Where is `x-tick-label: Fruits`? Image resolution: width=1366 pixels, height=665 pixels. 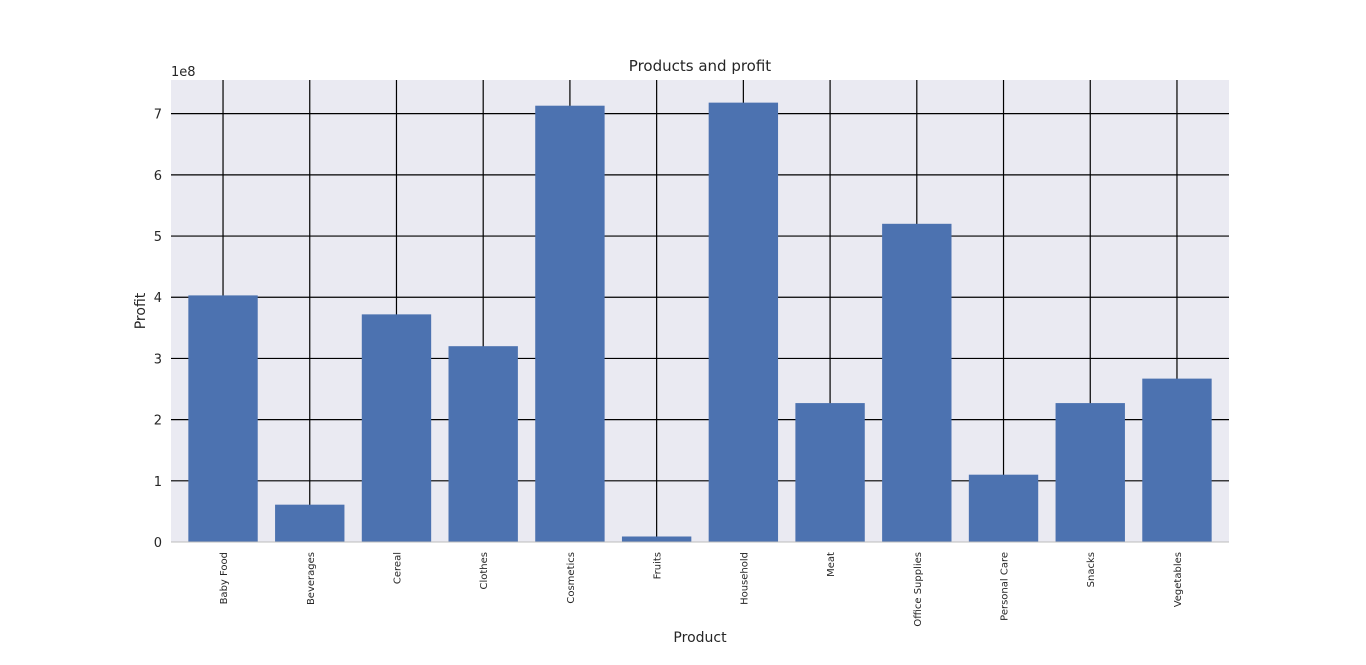
x-tick-label: Fruits is located at coordinates (658, 565).